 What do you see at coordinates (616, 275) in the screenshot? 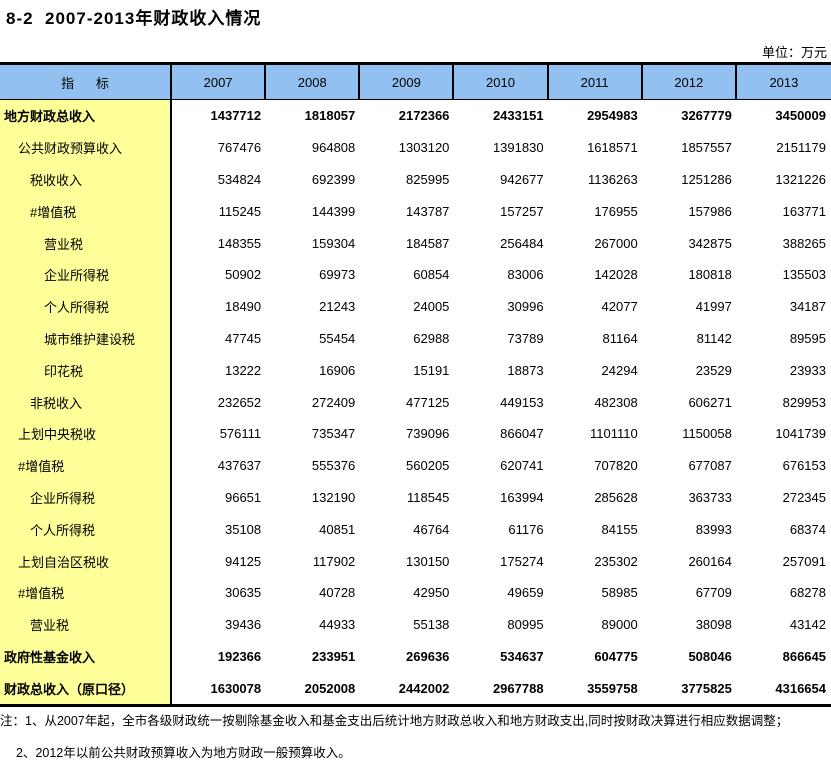
I see `value-cell: 142028` at bounding box center [616, 275].